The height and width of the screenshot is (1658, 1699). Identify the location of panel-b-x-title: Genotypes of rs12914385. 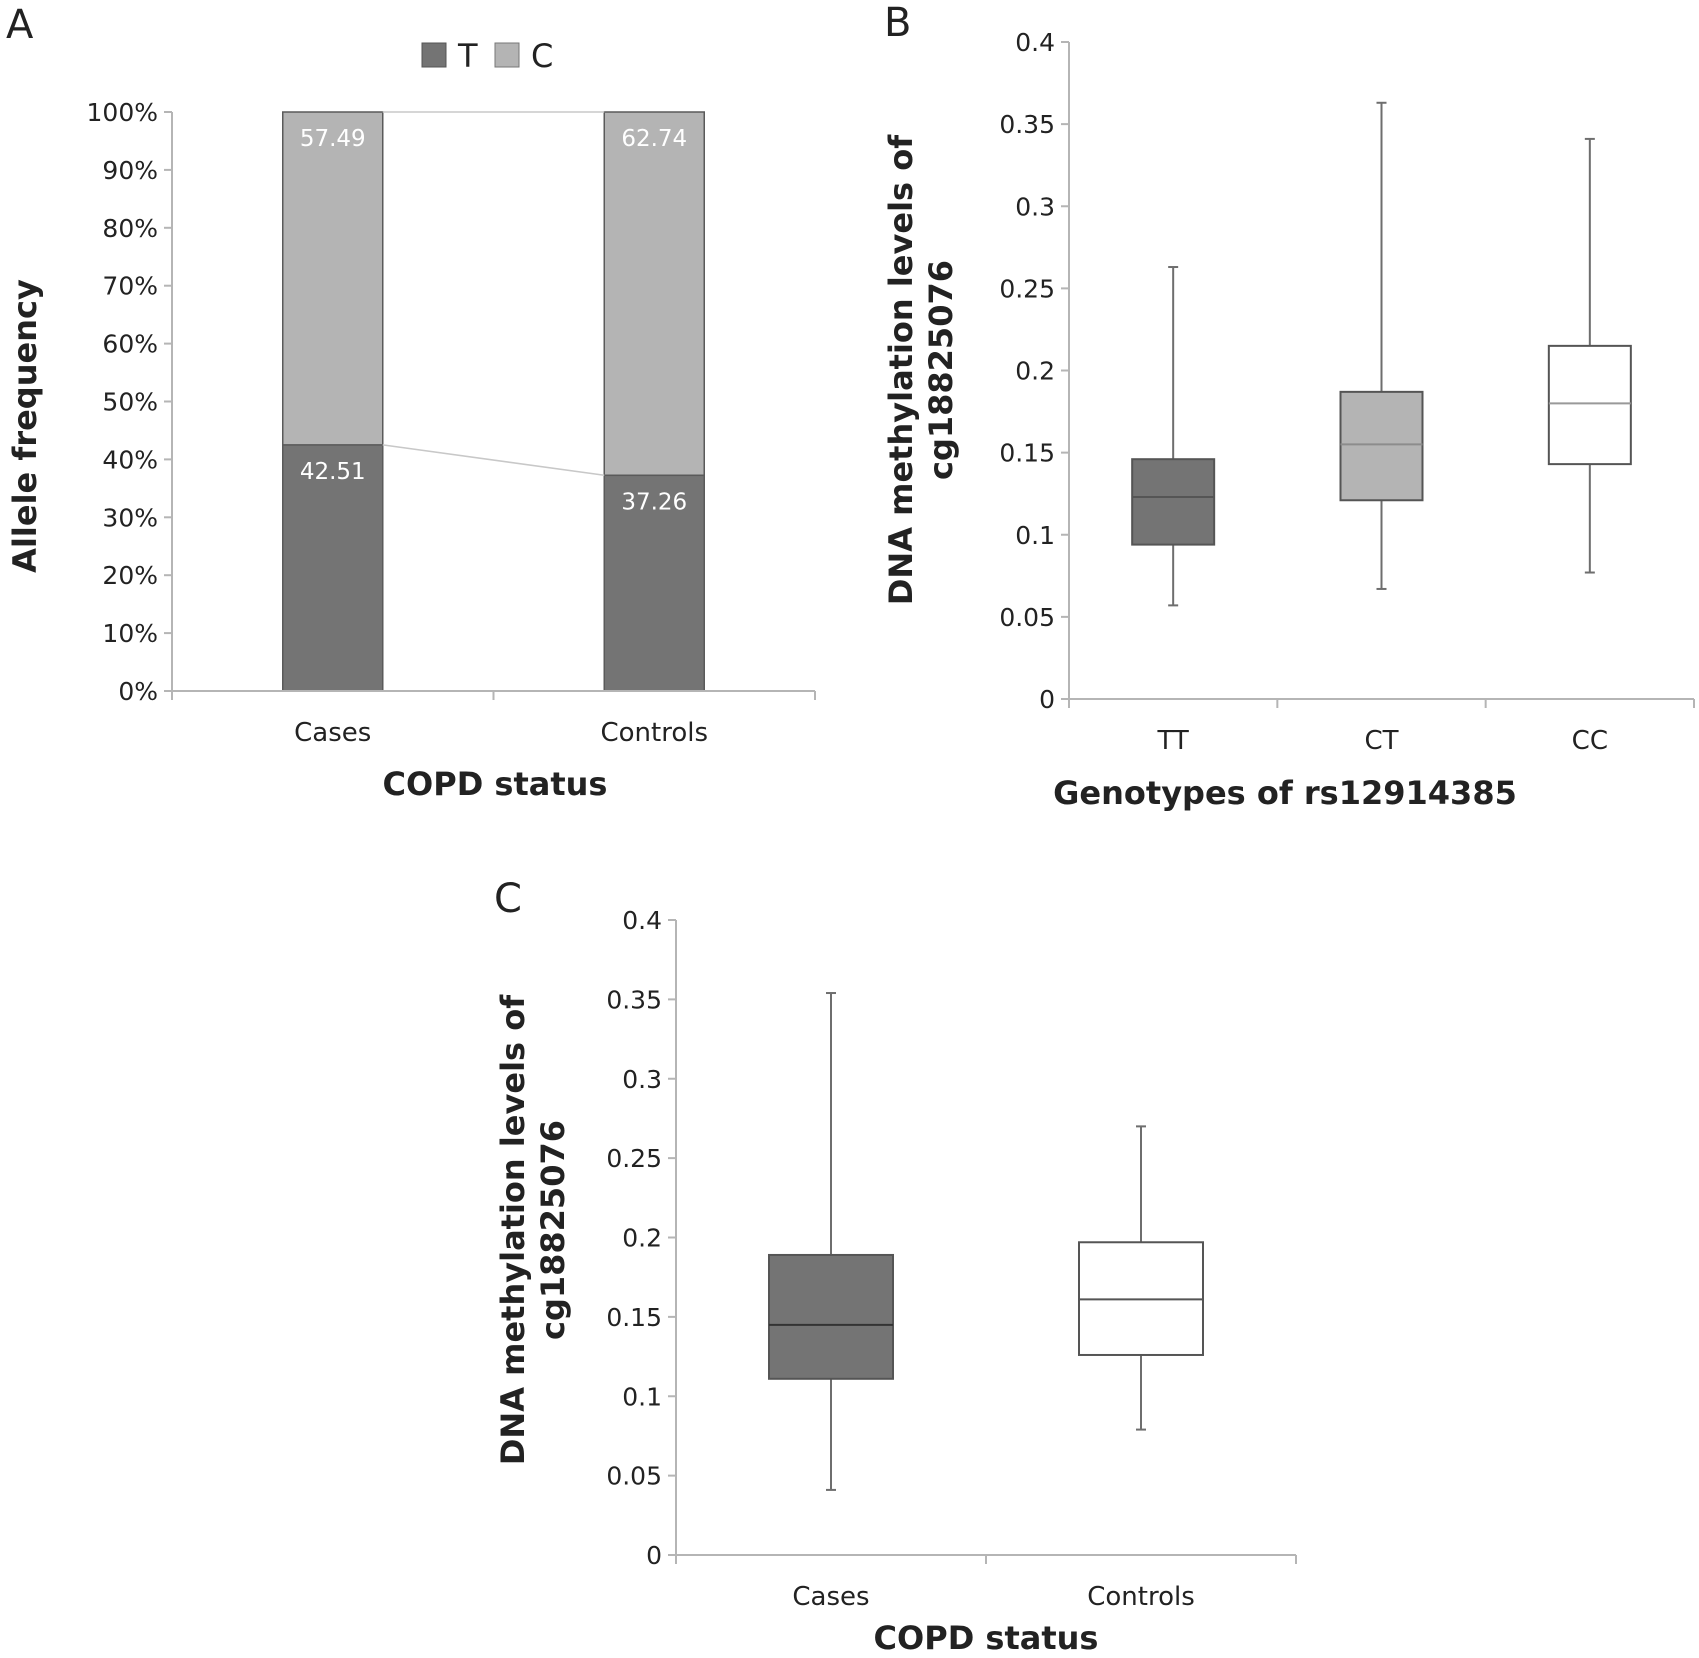
(1285, 793).